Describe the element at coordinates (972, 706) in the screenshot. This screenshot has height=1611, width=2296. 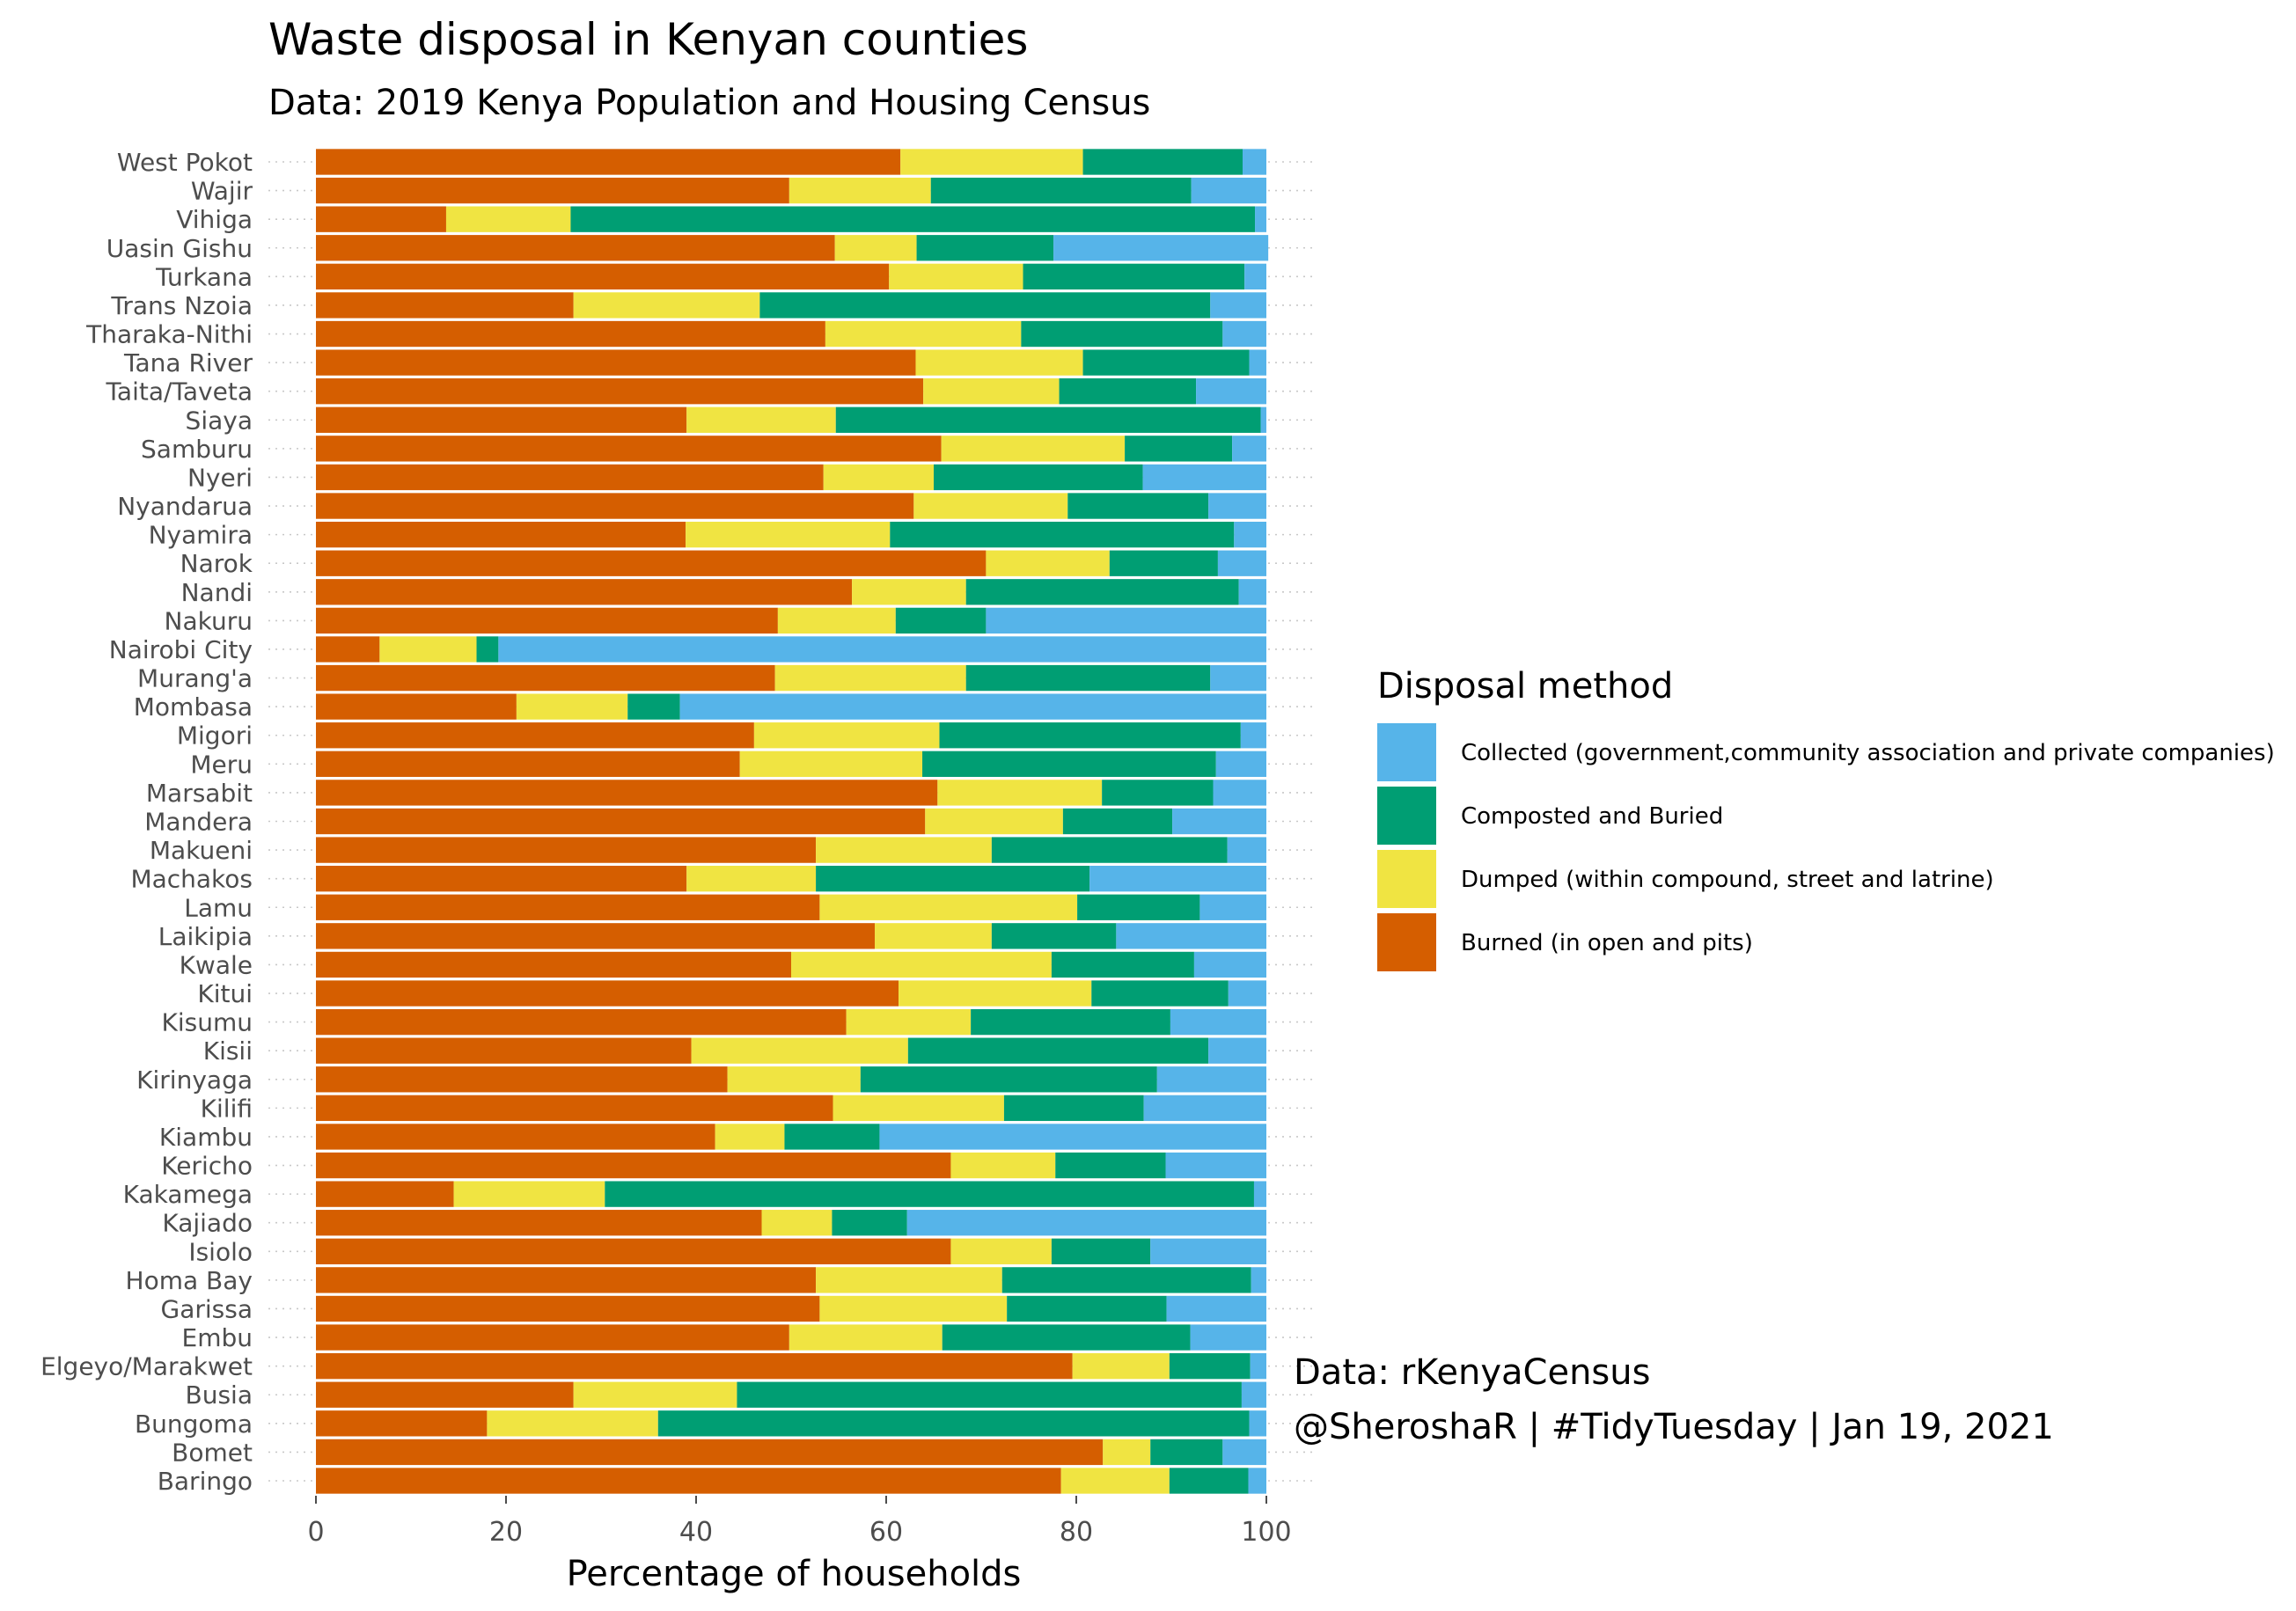
I see `bar-mombasa-collected` at that location.